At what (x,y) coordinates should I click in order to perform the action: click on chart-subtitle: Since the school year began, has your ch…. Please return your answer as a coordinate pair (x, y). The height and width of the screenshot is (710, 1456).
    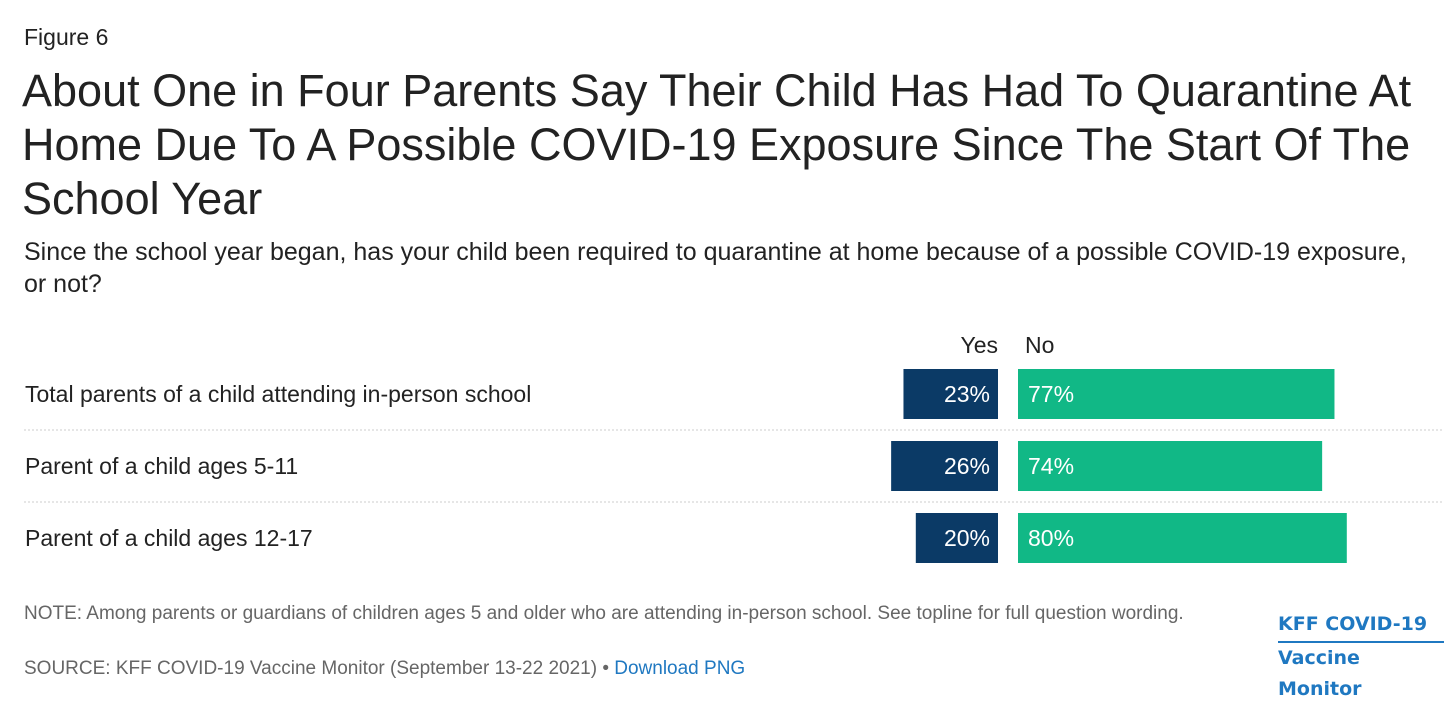
    Looking at the image, I should click on (715, 268).